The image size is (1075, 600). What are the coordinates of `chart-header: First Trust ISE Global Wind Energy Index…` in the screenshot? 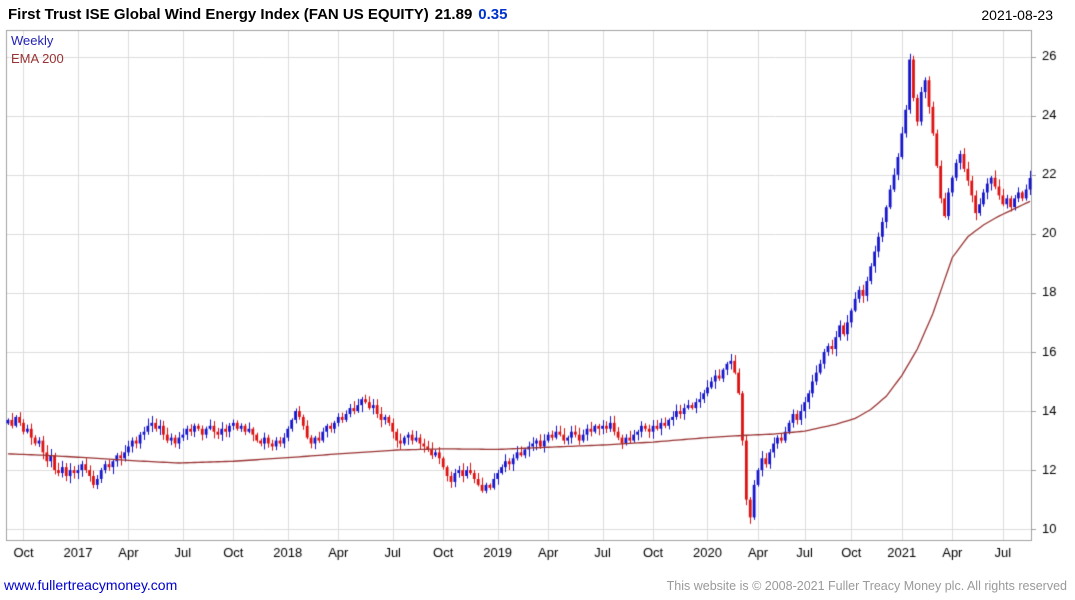 It's located at (258, 14).